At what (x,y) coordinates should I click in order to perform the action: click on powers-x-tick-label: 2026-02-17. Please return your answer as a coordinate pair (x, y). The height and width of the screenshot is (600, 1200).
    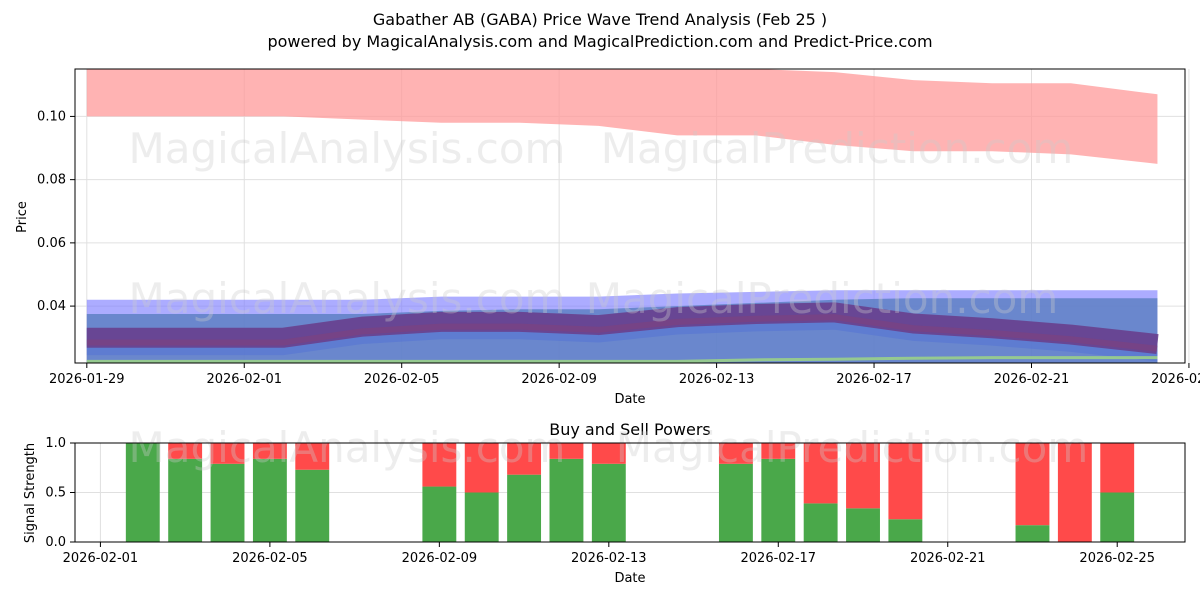
    Looking at the image, I should click on (779, 558).